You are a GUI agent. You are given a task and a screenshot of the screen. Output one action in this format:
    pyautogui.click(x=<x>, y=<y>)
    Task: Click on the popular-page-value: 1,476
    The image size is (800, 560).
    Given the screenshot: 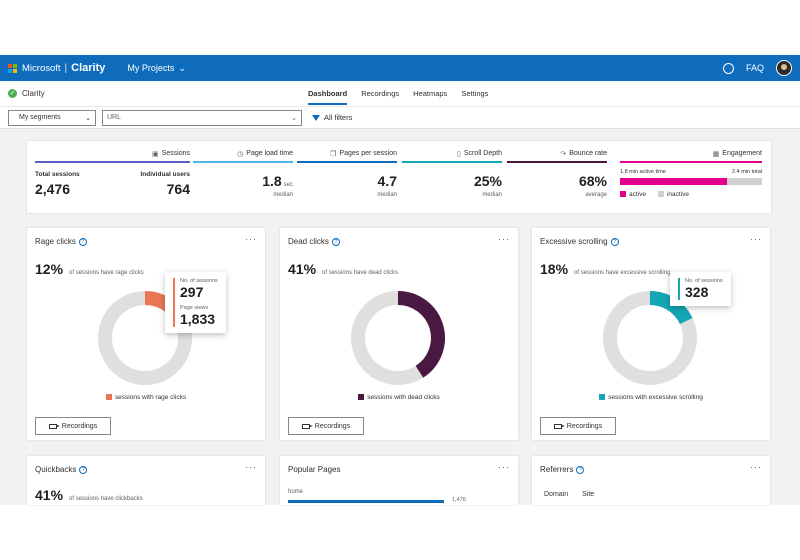 What is the action you would take?
    pyautogui.click(x=459, y=500)
    